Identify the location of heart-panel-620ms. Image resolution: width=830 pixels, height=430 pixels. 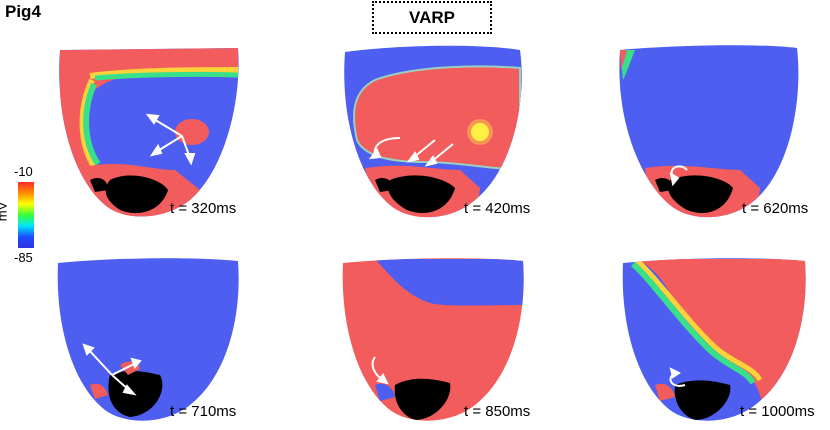
(709, 131).